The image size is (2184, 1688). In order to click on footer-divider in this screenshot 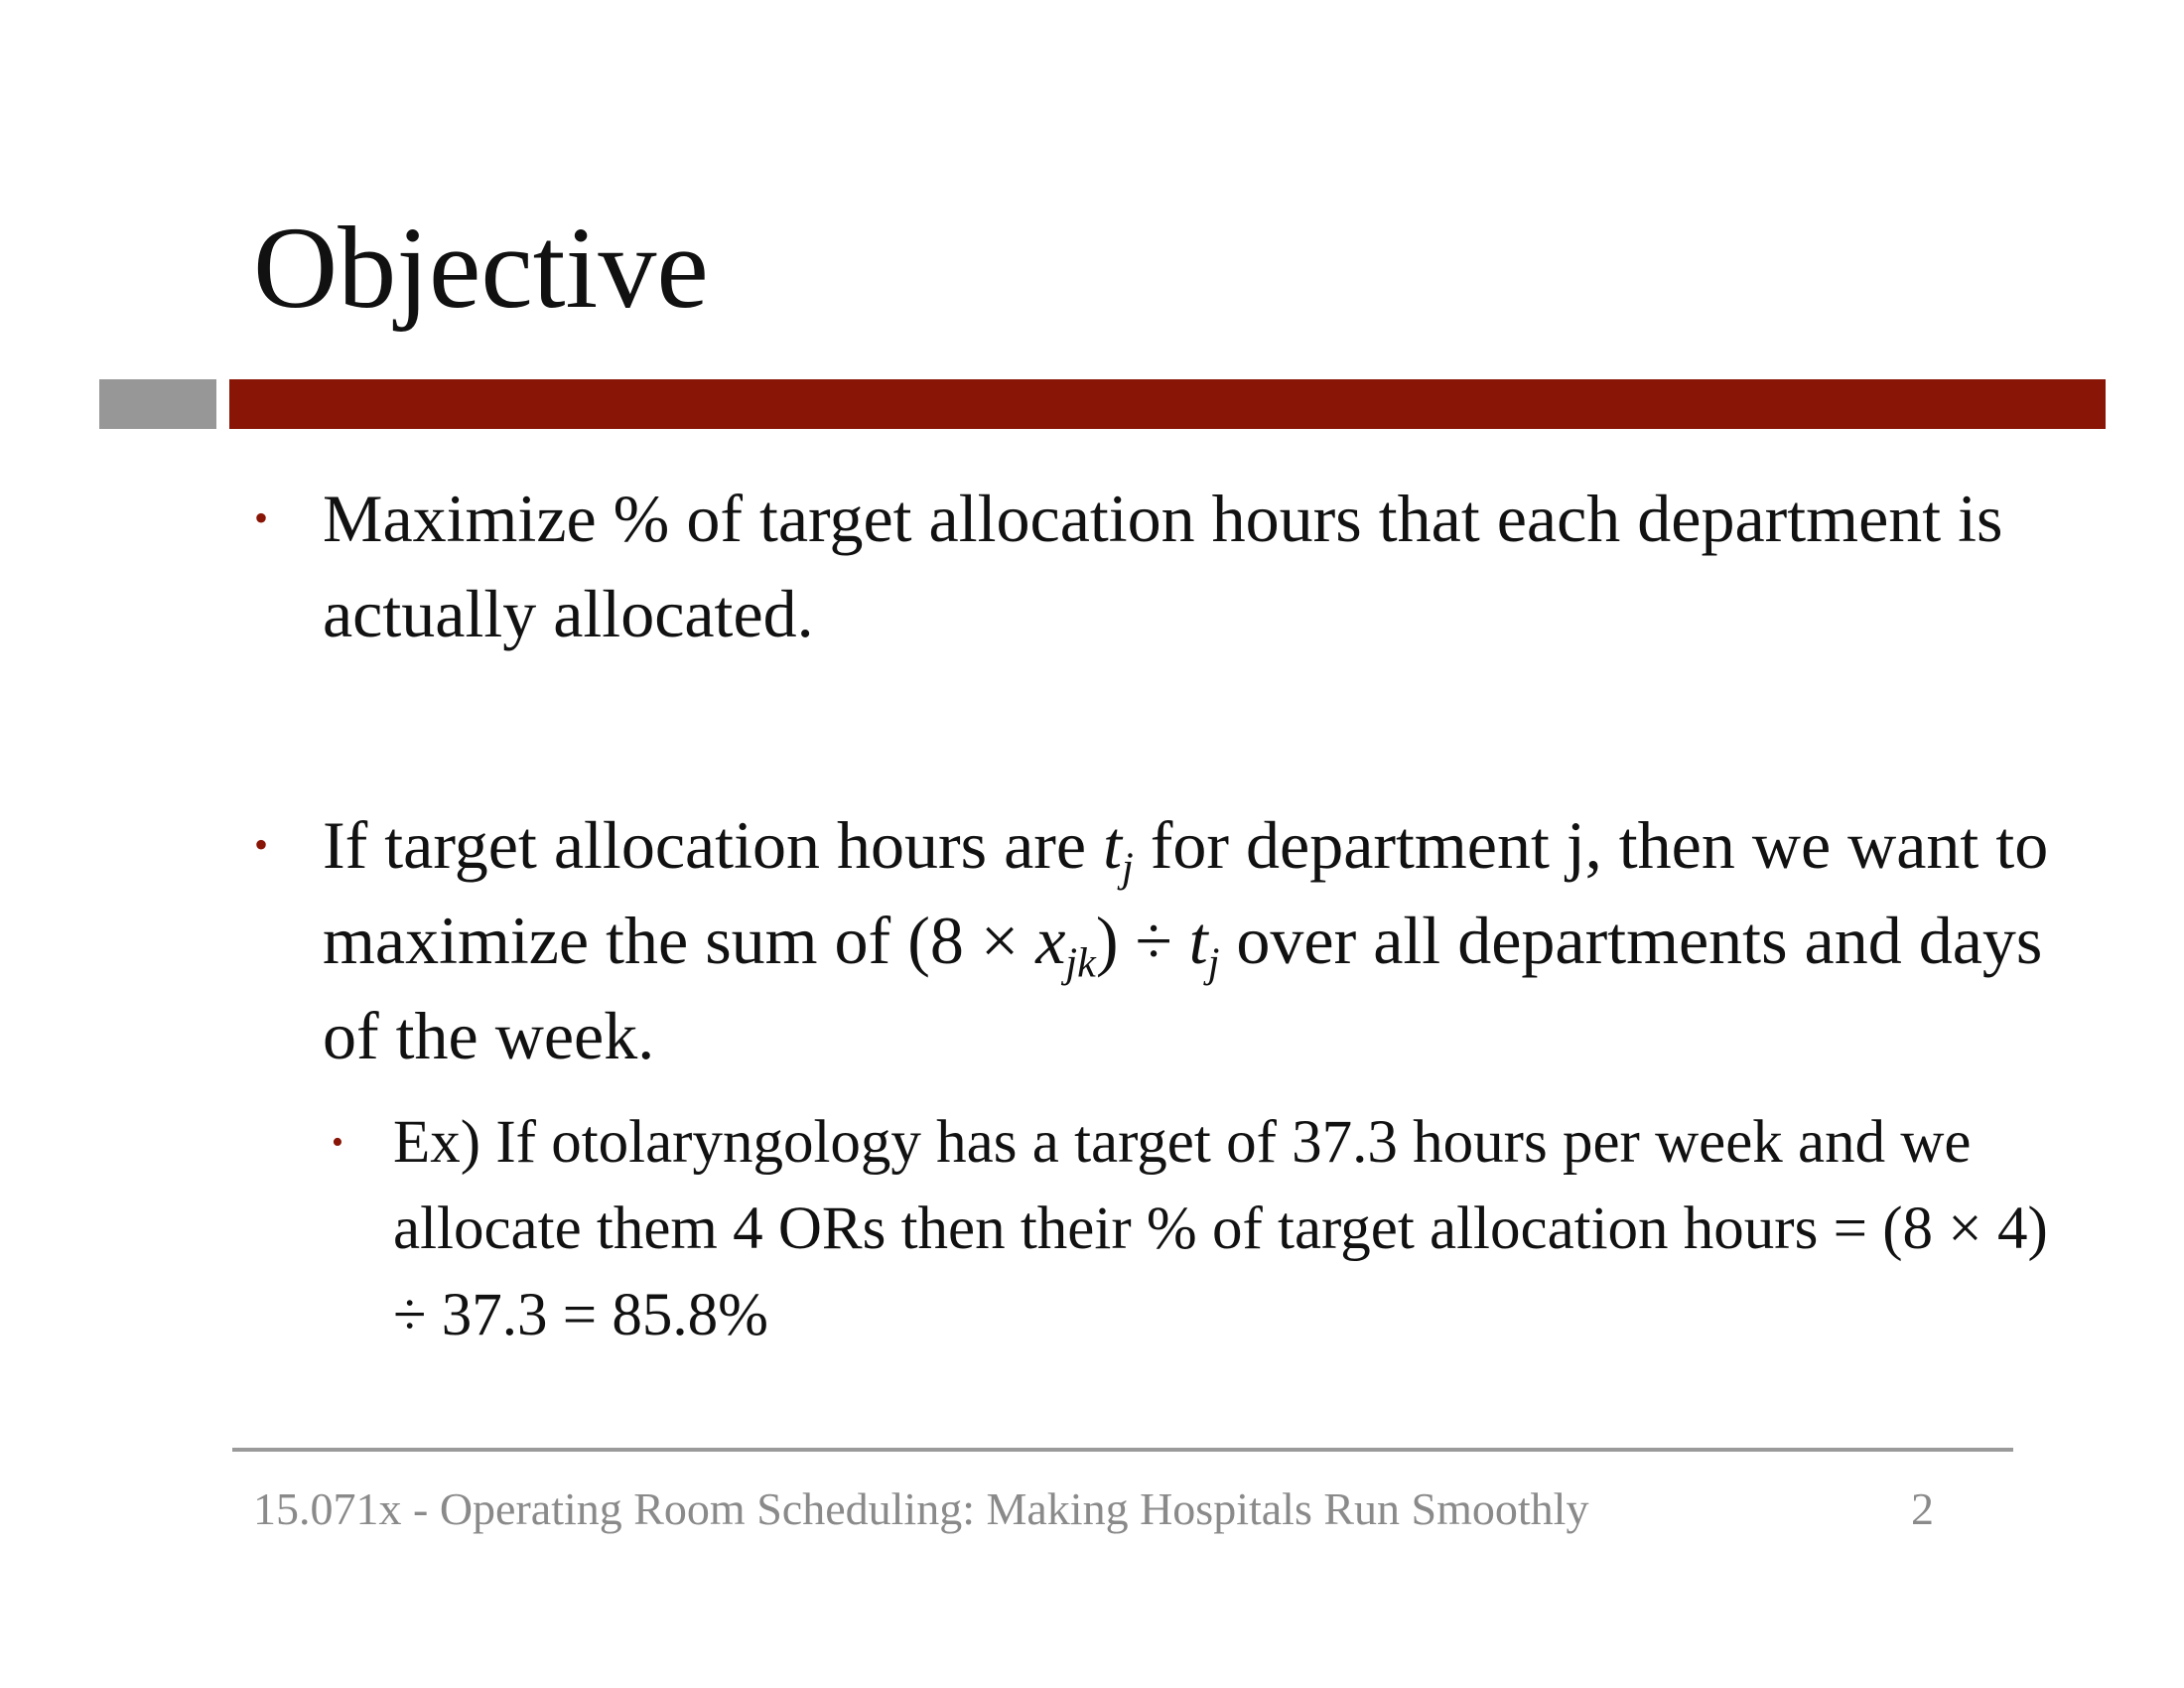, I will do `click(1122, 1450)`.